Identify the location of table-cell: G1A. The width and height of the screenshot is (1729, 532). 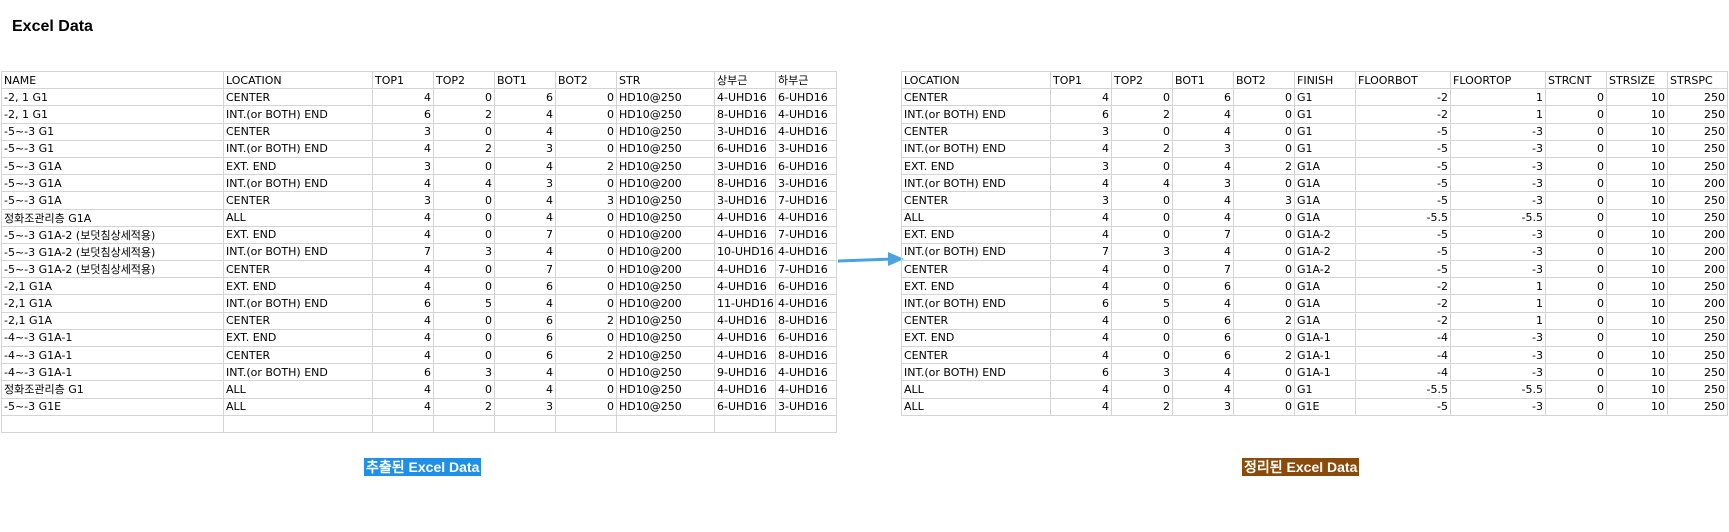
(1325, 217).